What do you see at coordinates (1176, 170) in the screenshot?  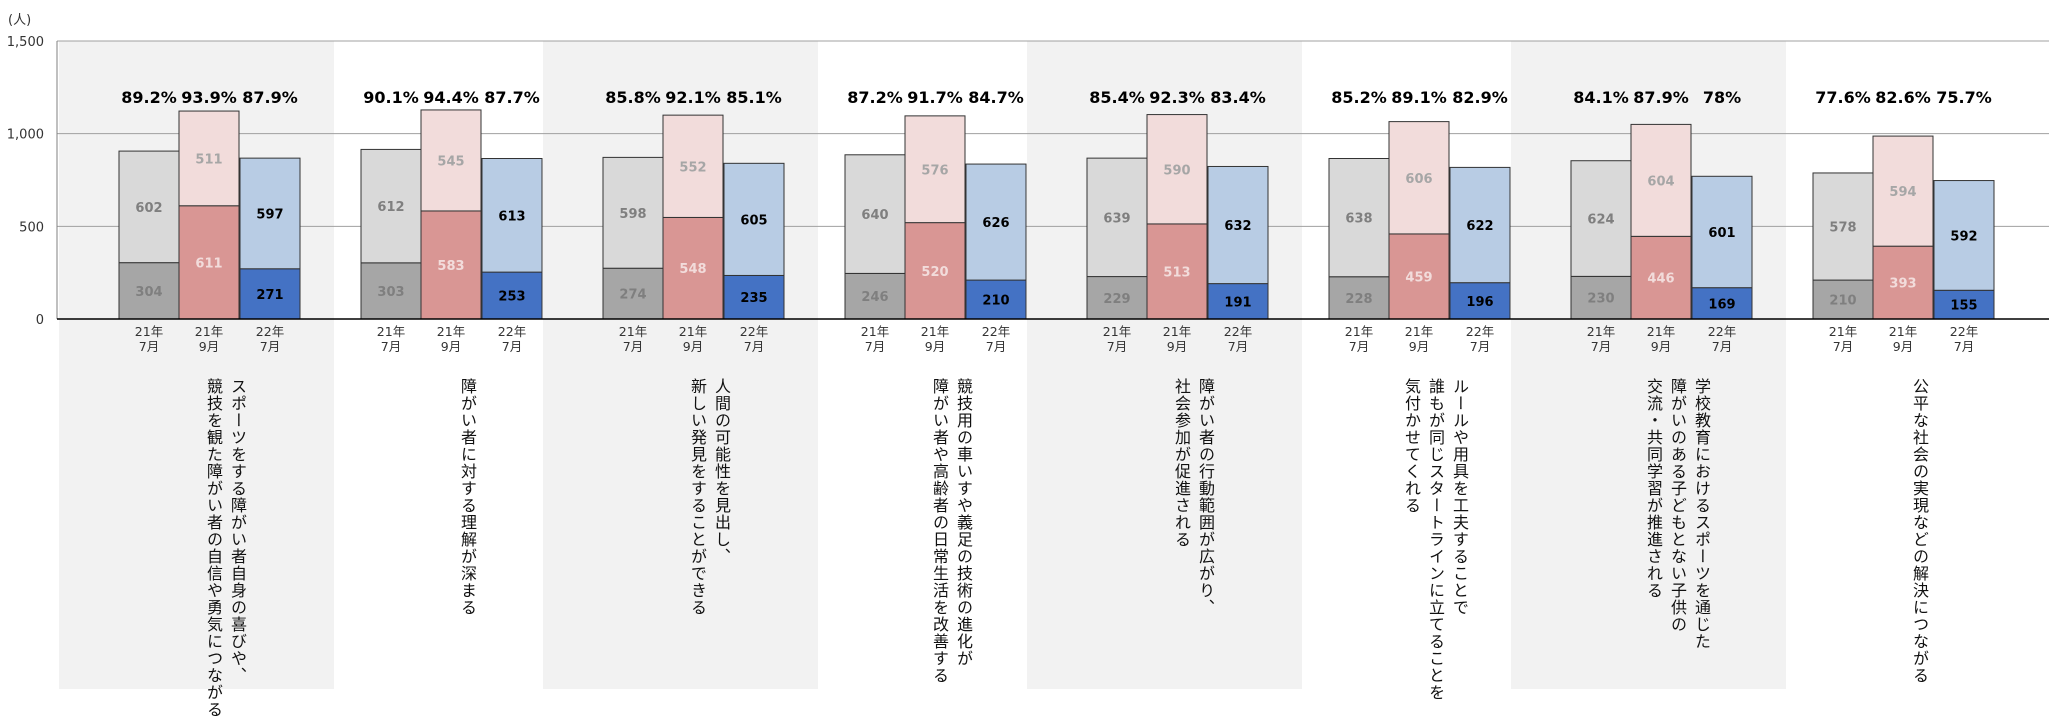 I see `bar-top-value-label: 590` at bounding box center [1176, 170].